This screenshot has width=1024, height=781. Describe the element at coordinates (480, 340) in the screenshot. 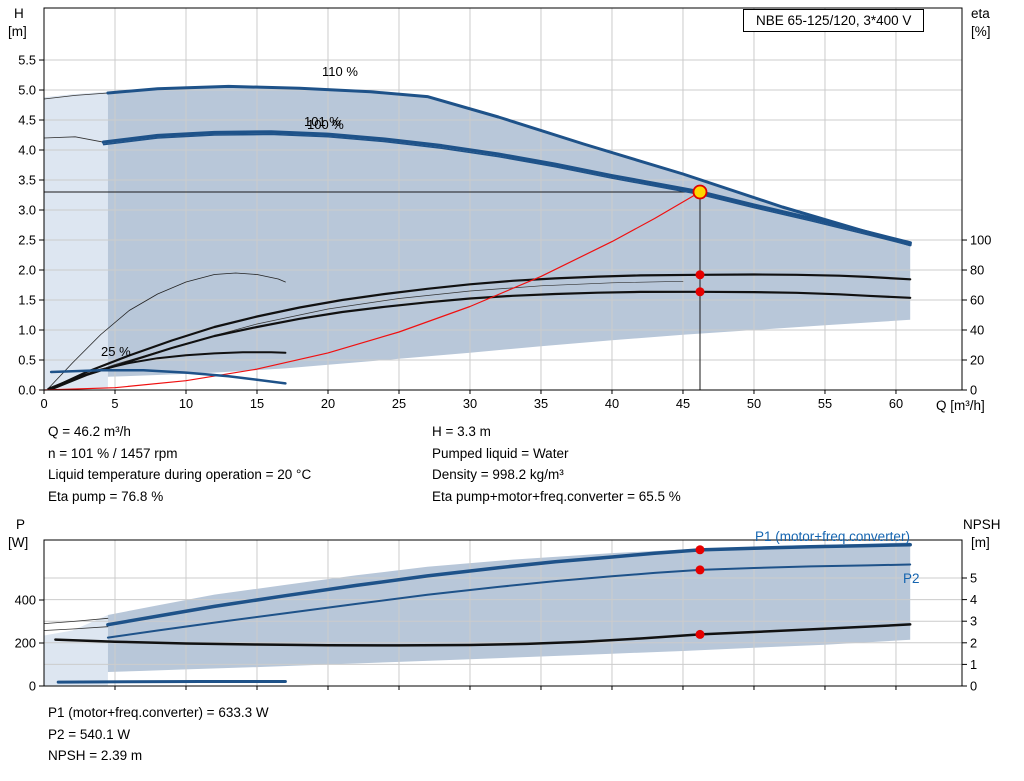

I see `eta-total-curve` at that location.